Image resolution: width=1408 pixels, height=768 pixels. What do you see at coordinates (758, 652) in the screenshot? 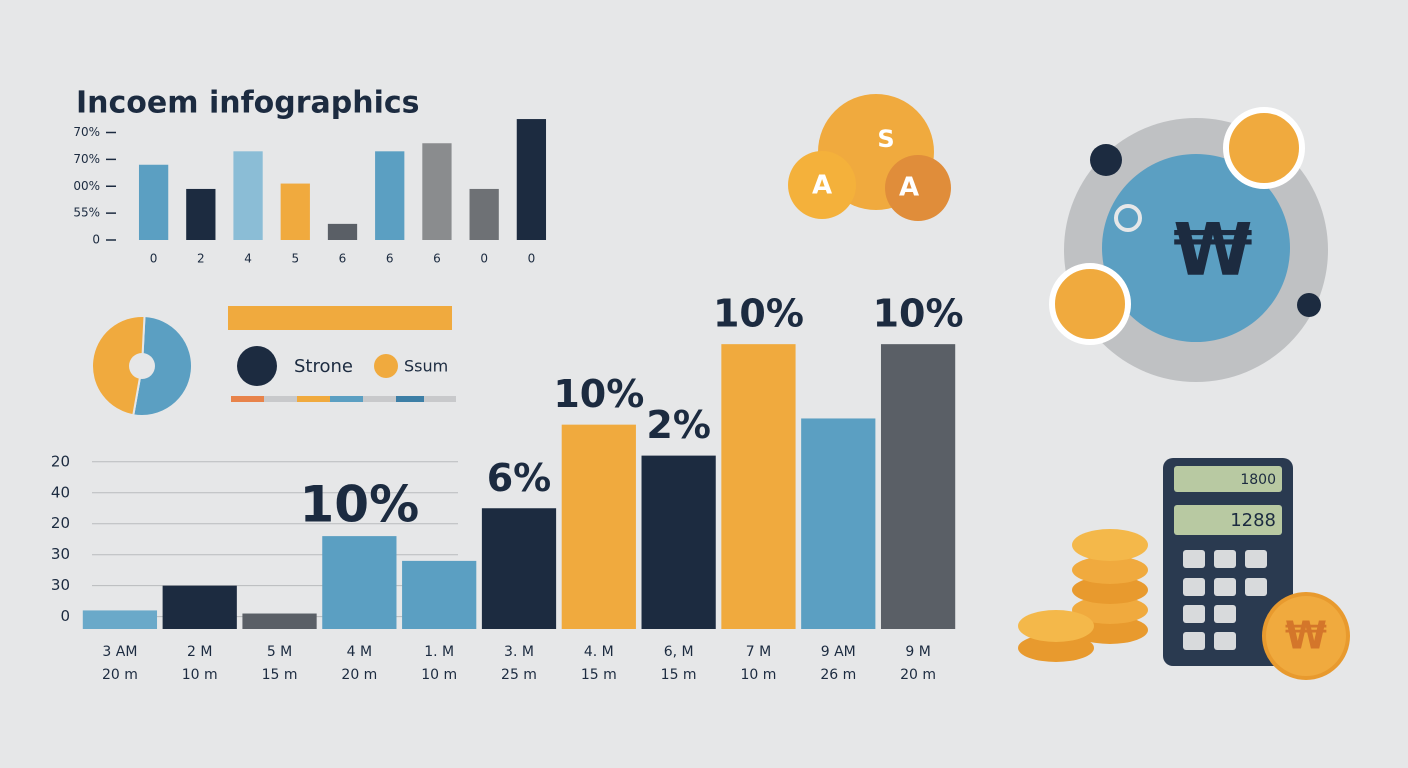
I see `x-tick-label: 7 M` at bounding box center [758, 652].